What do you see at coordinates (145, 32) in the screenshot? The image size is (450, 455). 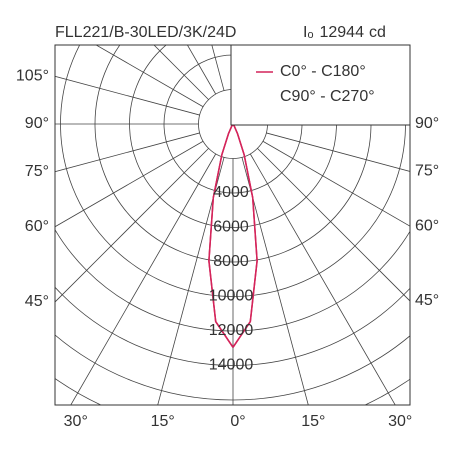 I see `chart-title: FLL221/B-30LED/3K/24D` at bounding box center [145, 32].